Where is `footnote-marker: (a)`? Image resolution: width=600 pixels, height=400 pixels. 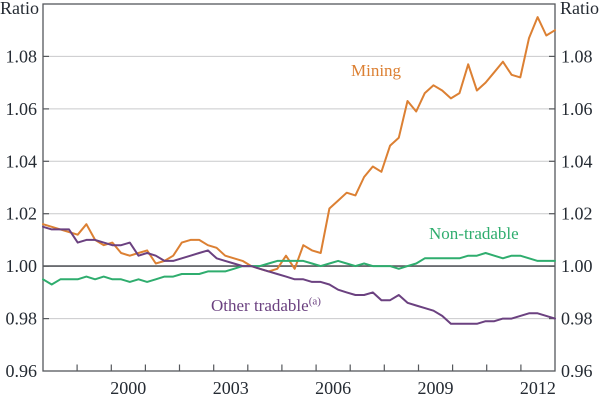
footnote-marker: (a) is located at coordinates (314, 301).